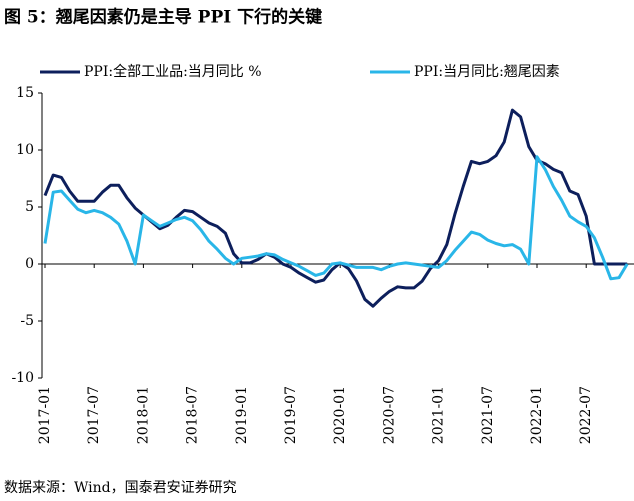 Image resolution: width=634 pixels, height=501 pixels. Describe the element at coordinates (163, 17) in the screenshot. I see `chart-title: 图 5：翘尾因素仍是主导 PPI 下行的关键` at that location.